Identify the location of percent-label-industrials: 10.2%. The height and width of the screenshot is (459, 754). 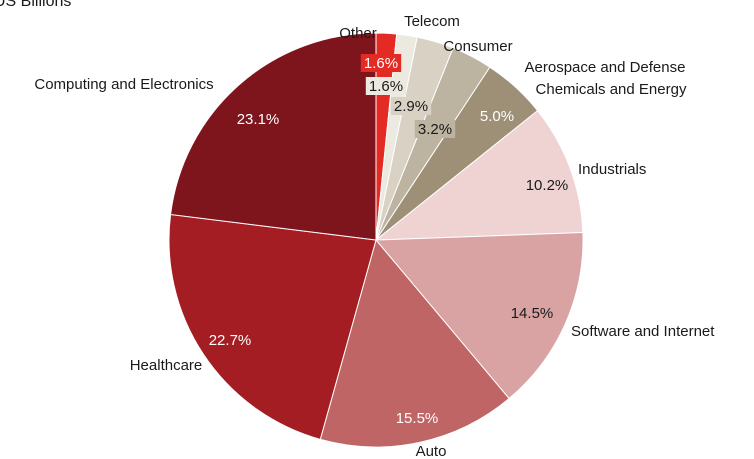
(547, 185).